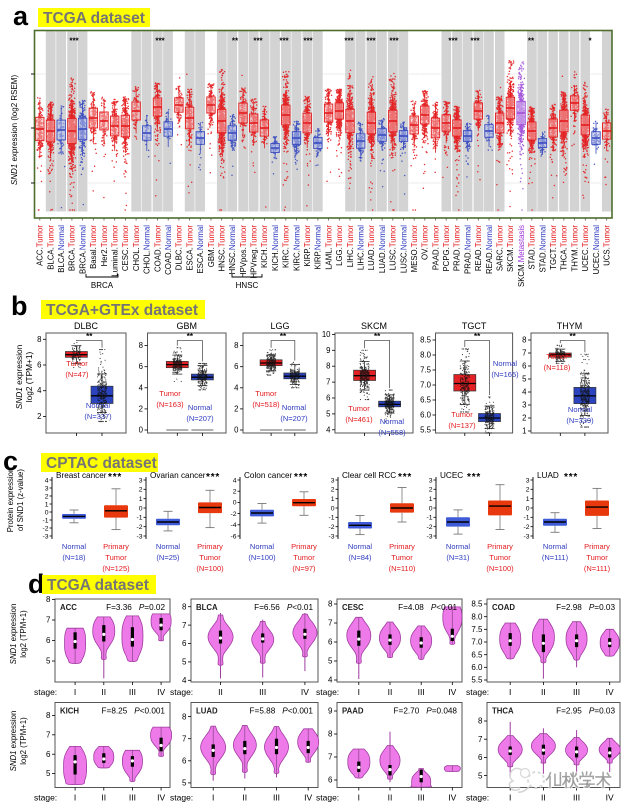 The height and width of the screenshot is (807, 626). What do you see at coordinates (350, 246) in the screenshot?
I see `svg-text: LIHC.Tumor` at bounding box center [350, 246].